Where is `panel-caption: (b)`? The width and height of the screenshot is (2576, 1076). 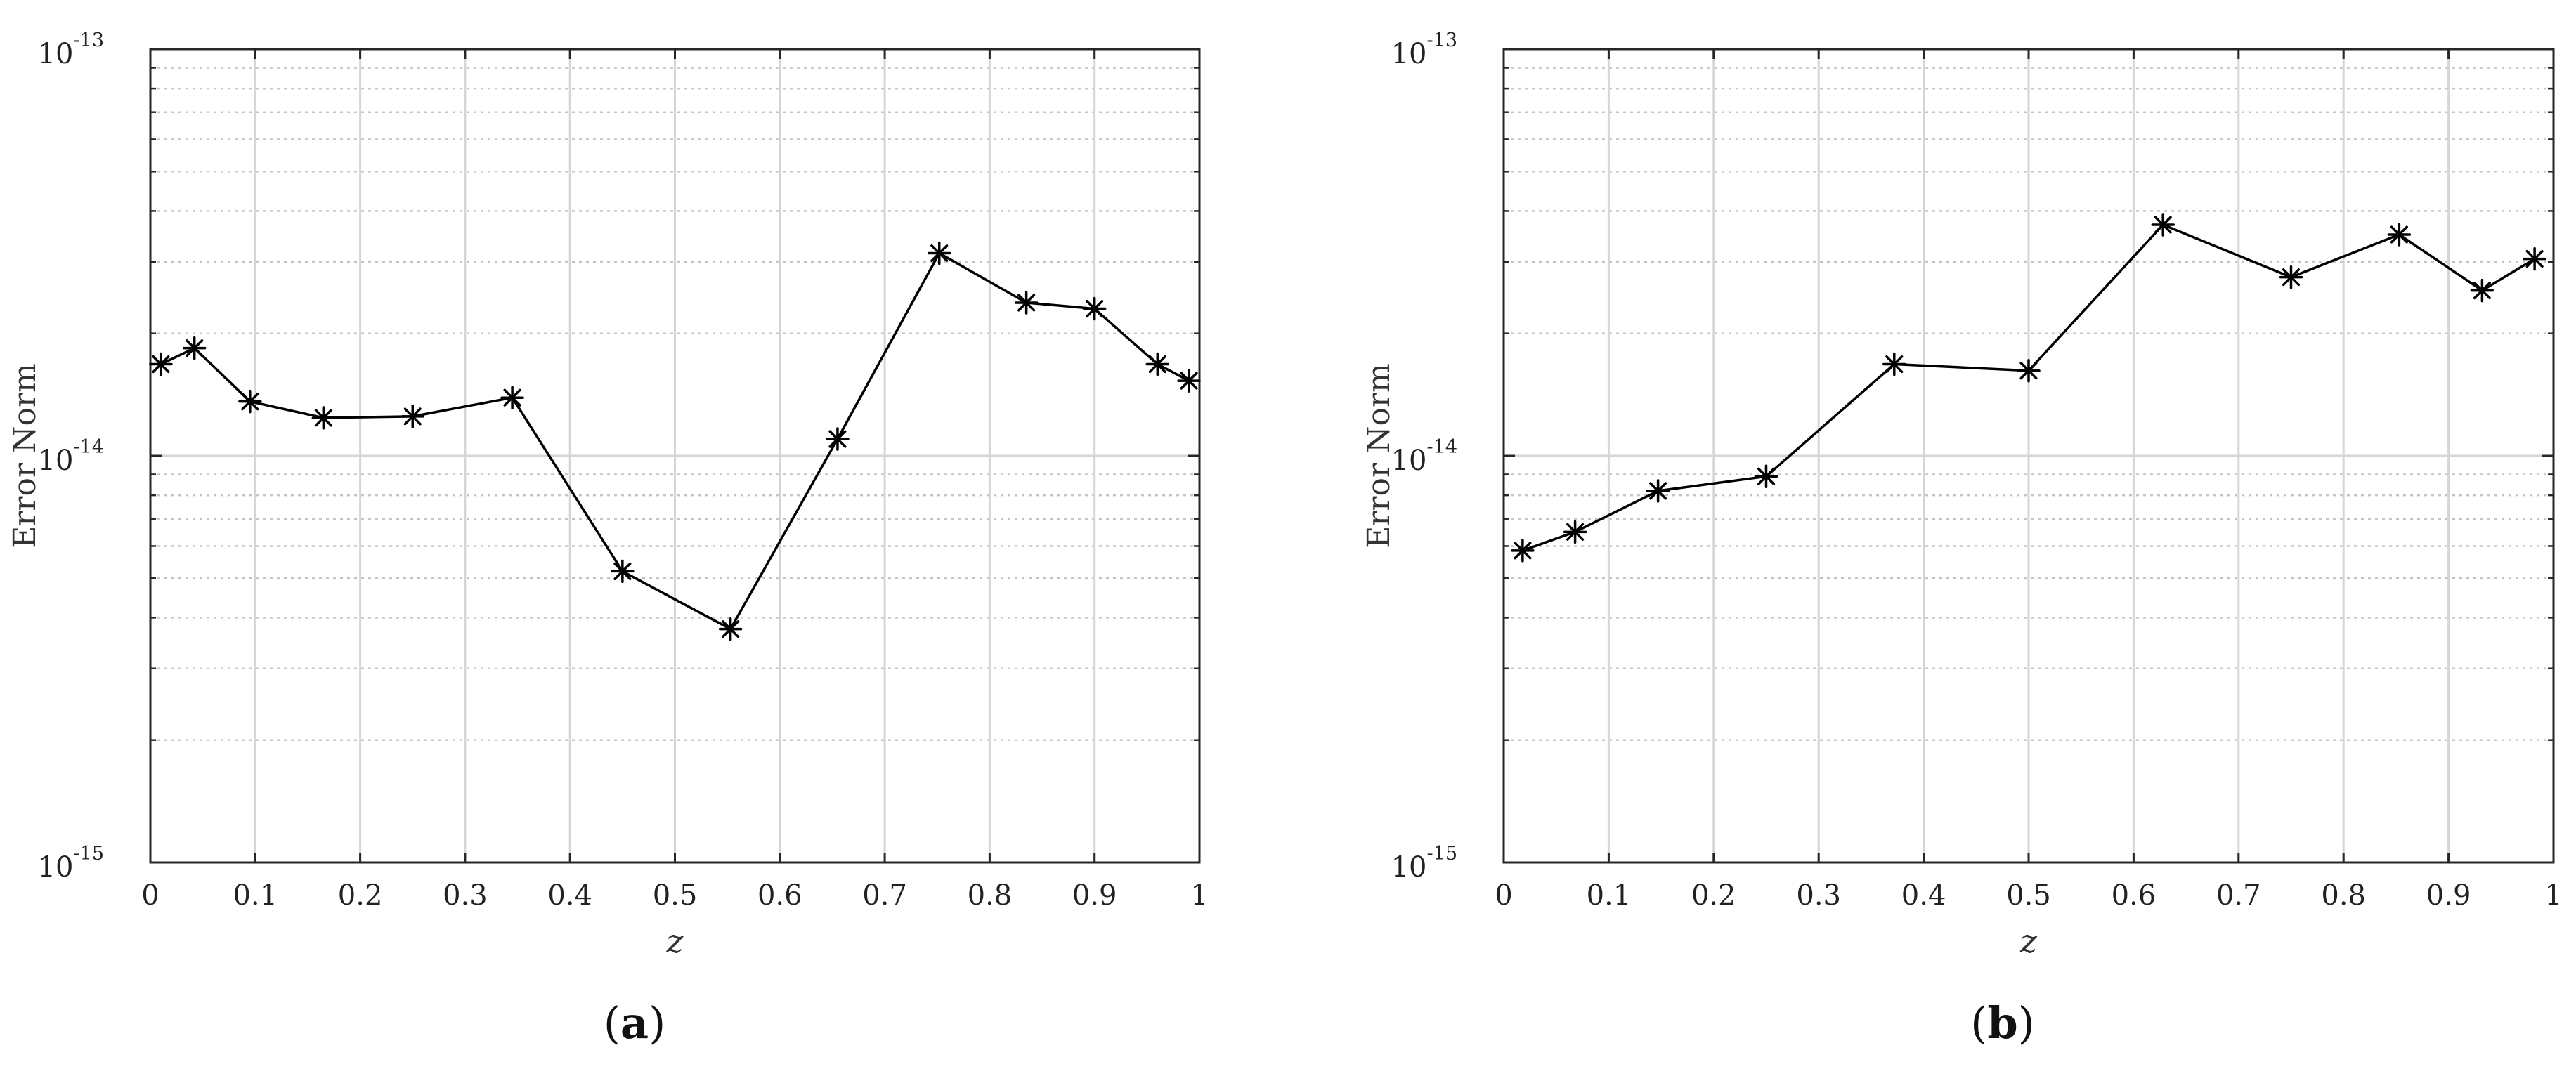 panel-caption: (b) is located at coordinates (2002, 1023).